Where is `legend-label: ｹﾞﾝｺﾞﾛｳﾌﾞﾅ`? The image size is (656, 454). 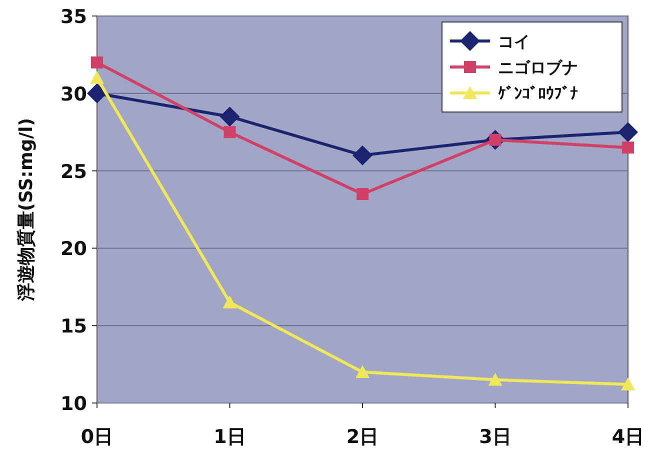 legend-label: ｹﾞﾝｺﾞﾛｳﾌﾞﾅ is located at coordinates (538, 93).